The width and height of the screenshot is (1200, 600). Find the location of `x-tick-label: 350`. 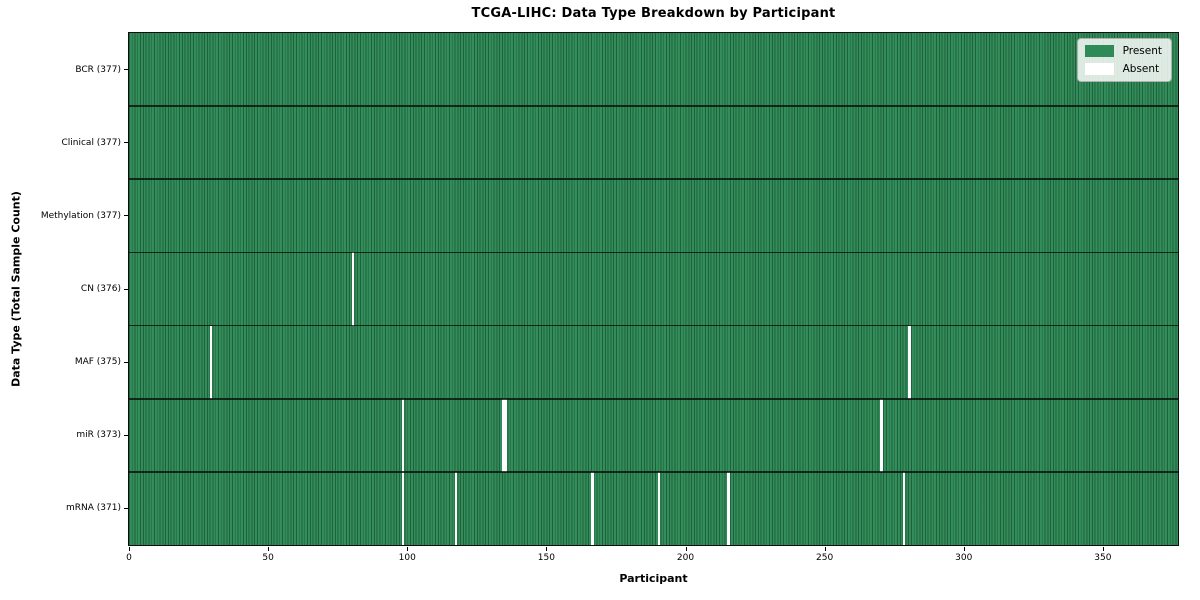

x-tick-label: 350 is located at coordinates (1103, 558).